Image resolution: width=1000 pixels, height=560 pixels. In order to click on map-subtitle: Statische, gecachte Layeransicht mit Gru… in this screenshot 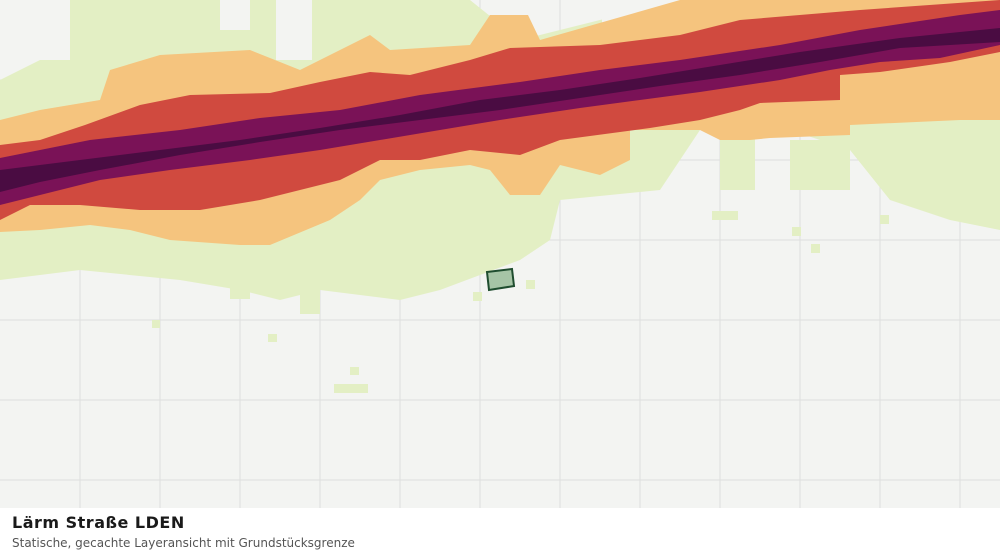, I will do `click(183, 543)`.